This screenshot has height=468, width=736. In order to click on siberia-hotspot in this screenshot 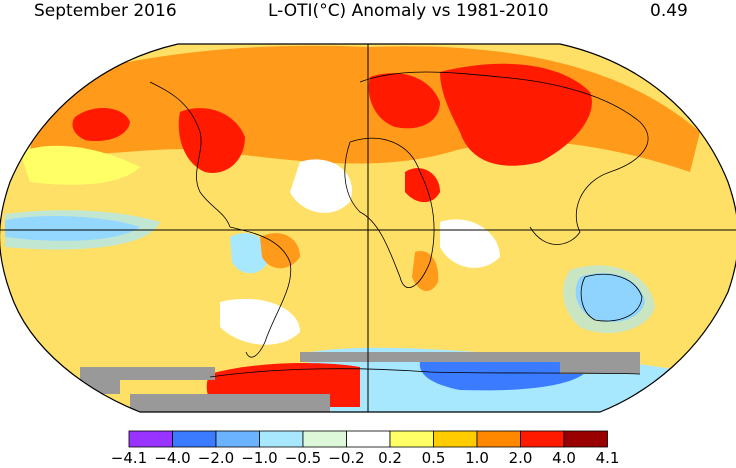, I will do `click(516, 114)`.